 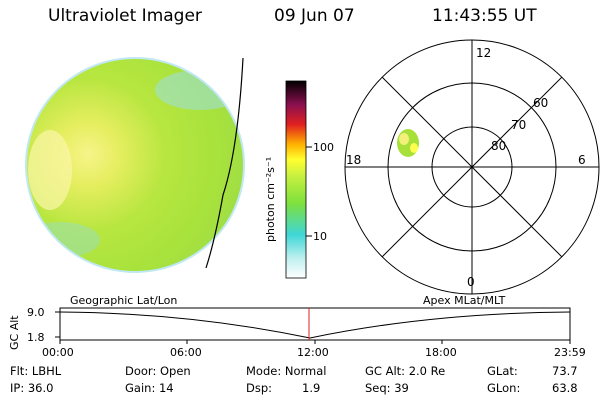 What do you see at coordinates (387, 388) in the screenshot?
I see `seq-info: Seq: 39` at bounding box center [387, 388].